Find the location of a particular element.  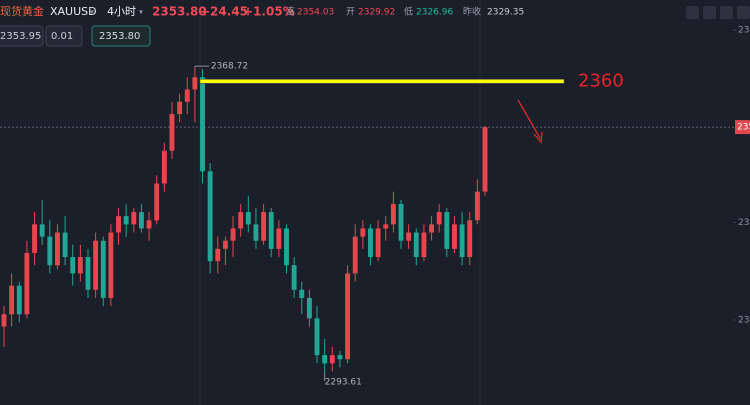

toolbar: 2353.95 0.01 2353.80 is located at coordinates (75, 36).